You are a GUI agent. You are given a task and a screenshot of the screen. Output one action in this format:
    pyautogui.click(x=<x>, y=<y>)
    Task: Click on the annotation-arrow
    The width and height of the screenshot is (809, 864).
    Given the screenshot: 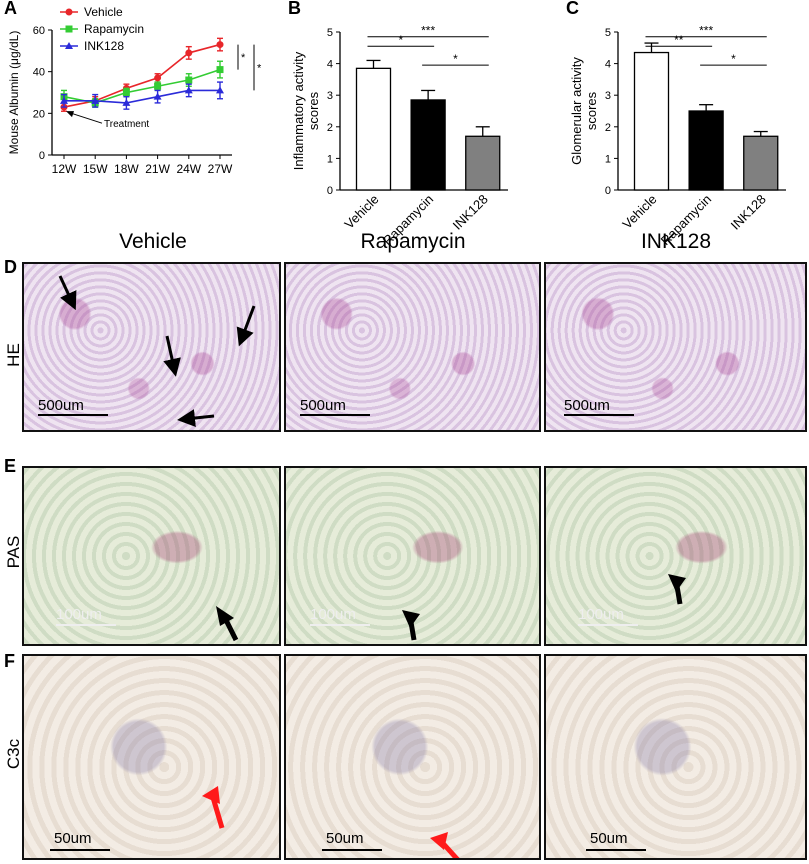 What is the action you would take?
    pyautogui.click(x=85, y=117)
    